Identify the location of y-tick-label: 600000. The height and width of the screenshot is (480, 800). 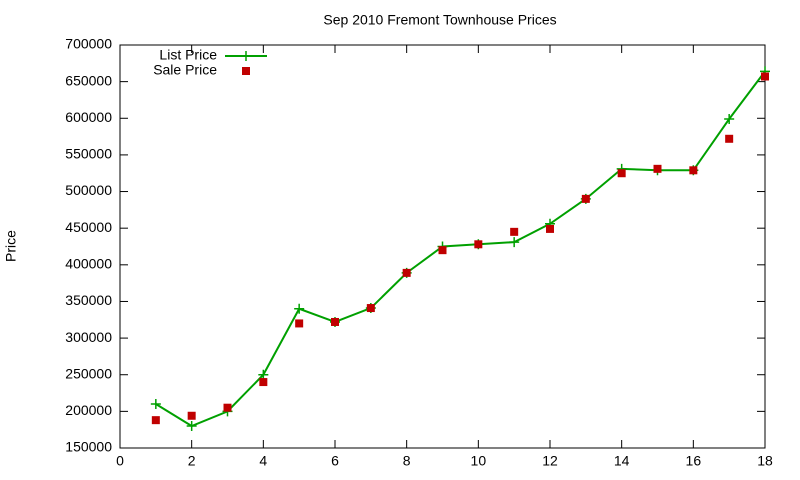
(88, 117).